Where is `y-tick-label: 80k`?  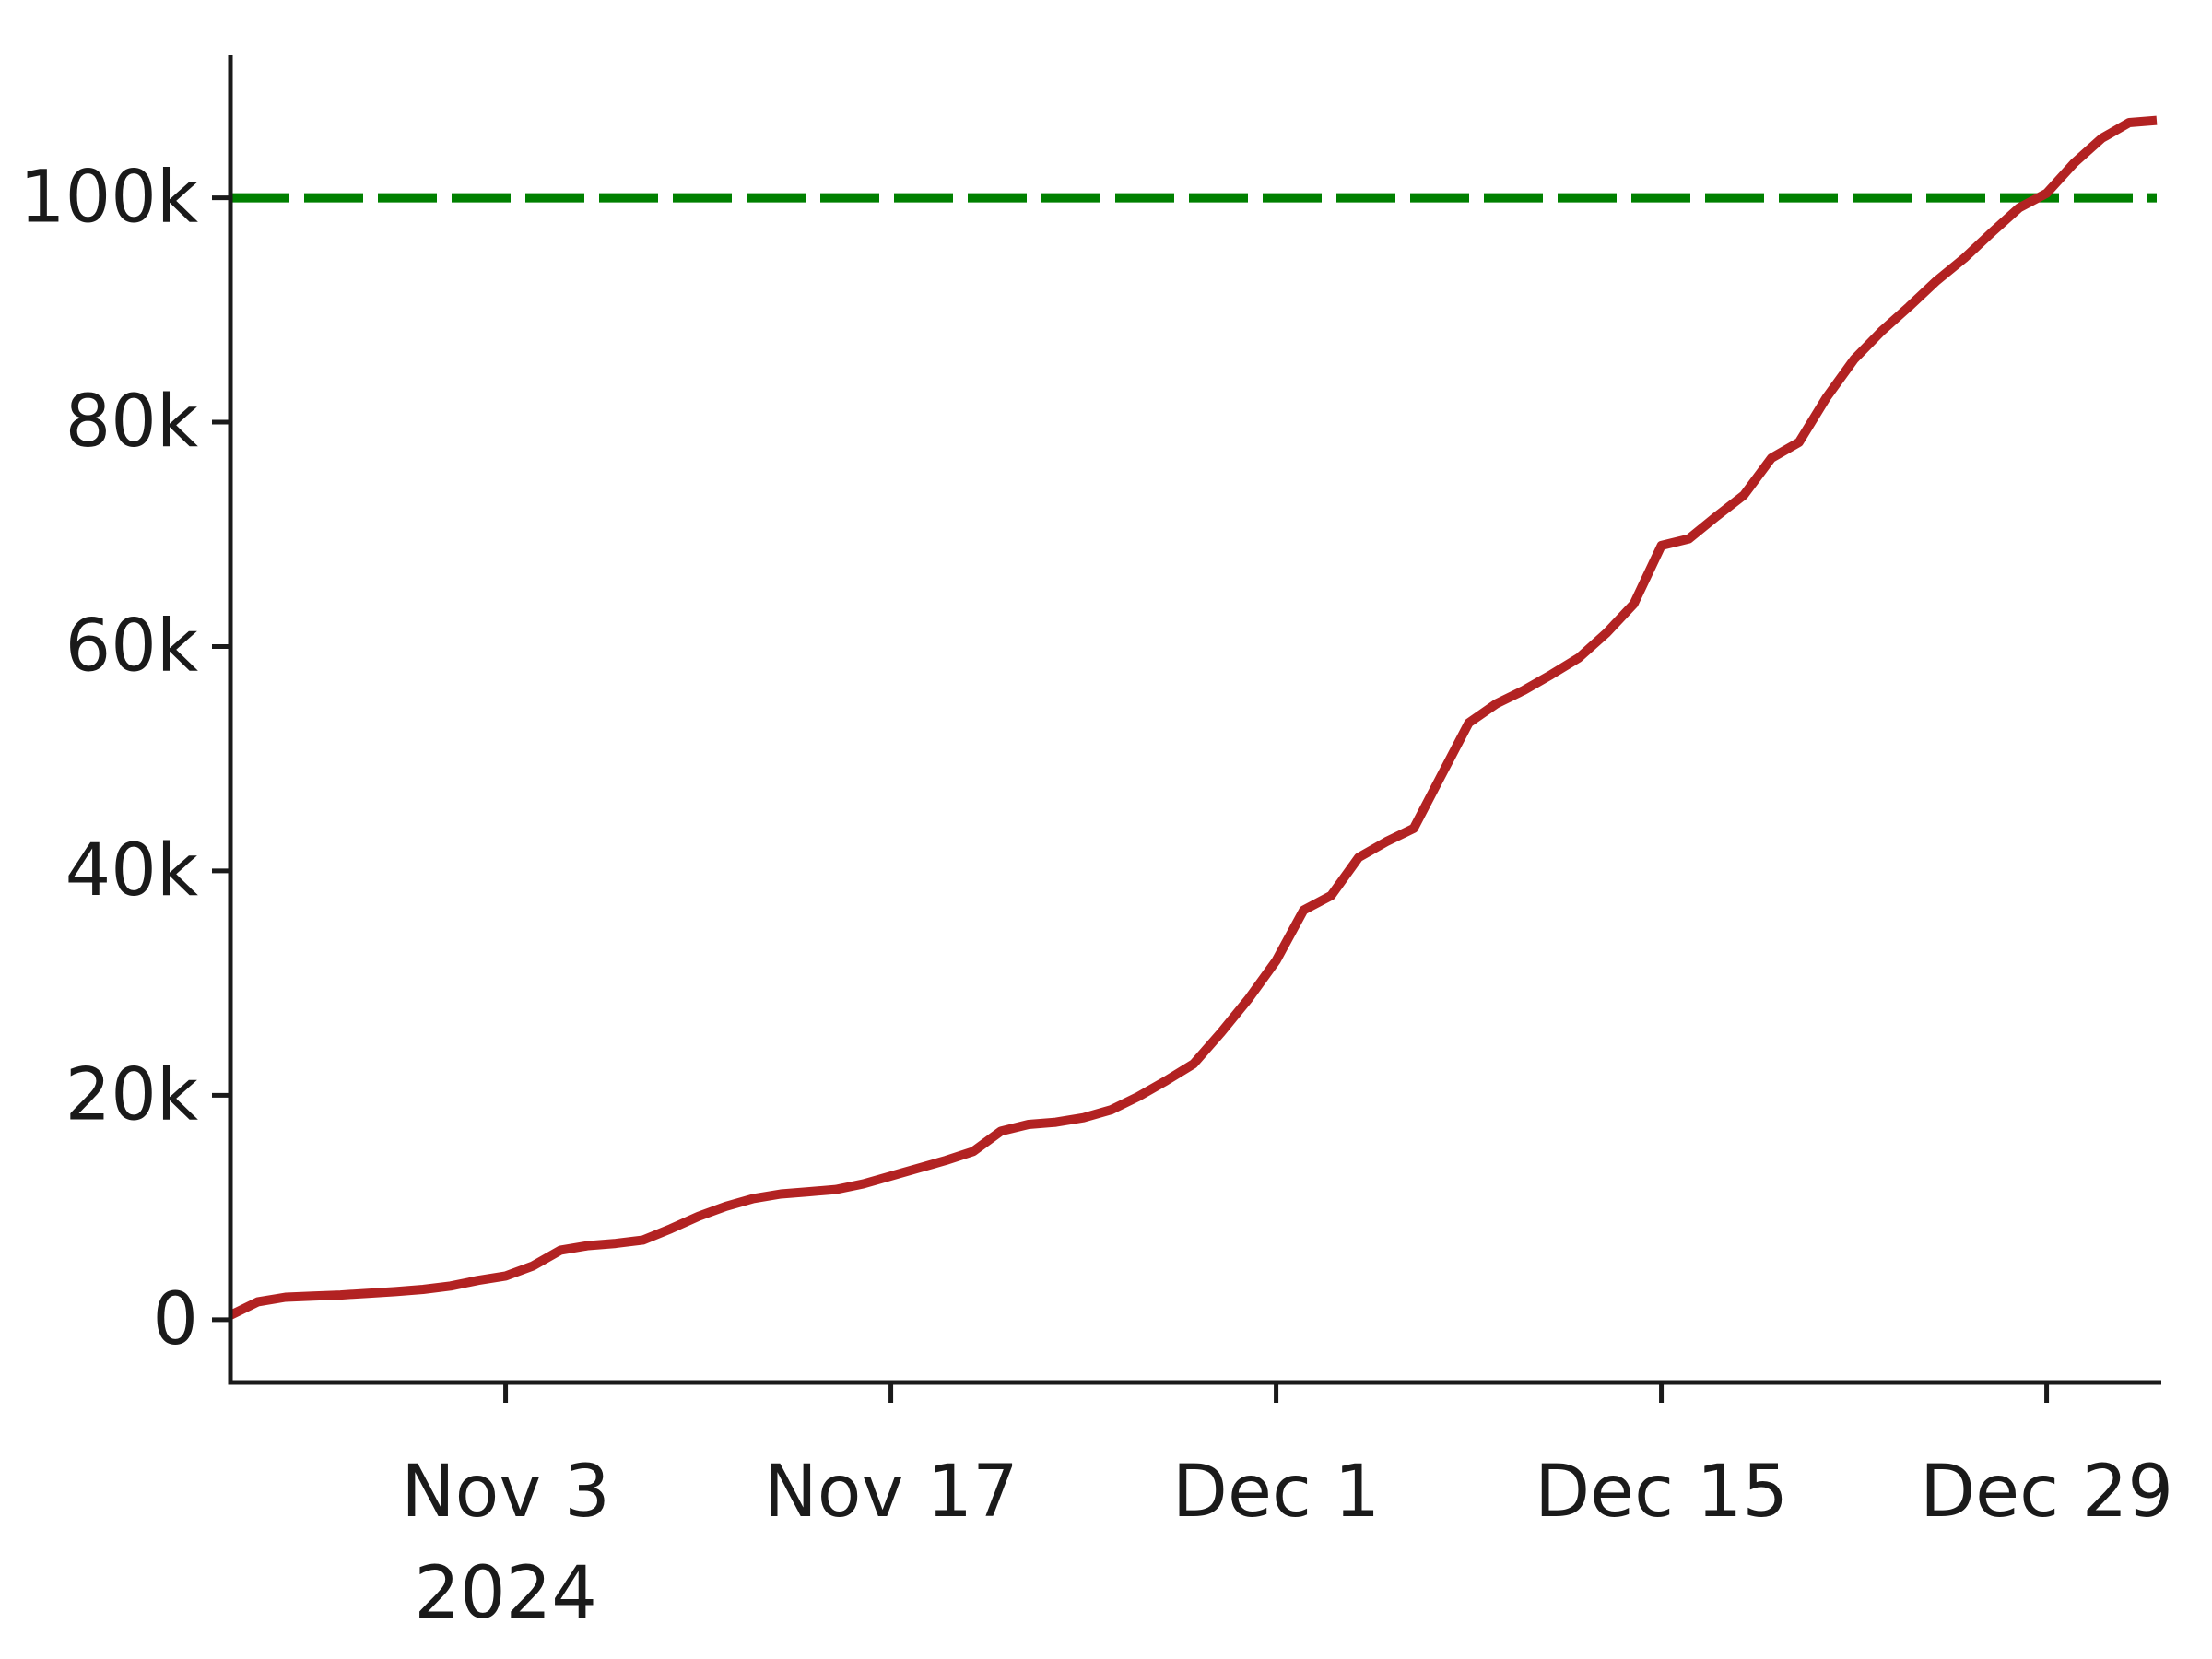
y-tick-label: 80k is located at coordinates (131, 422).